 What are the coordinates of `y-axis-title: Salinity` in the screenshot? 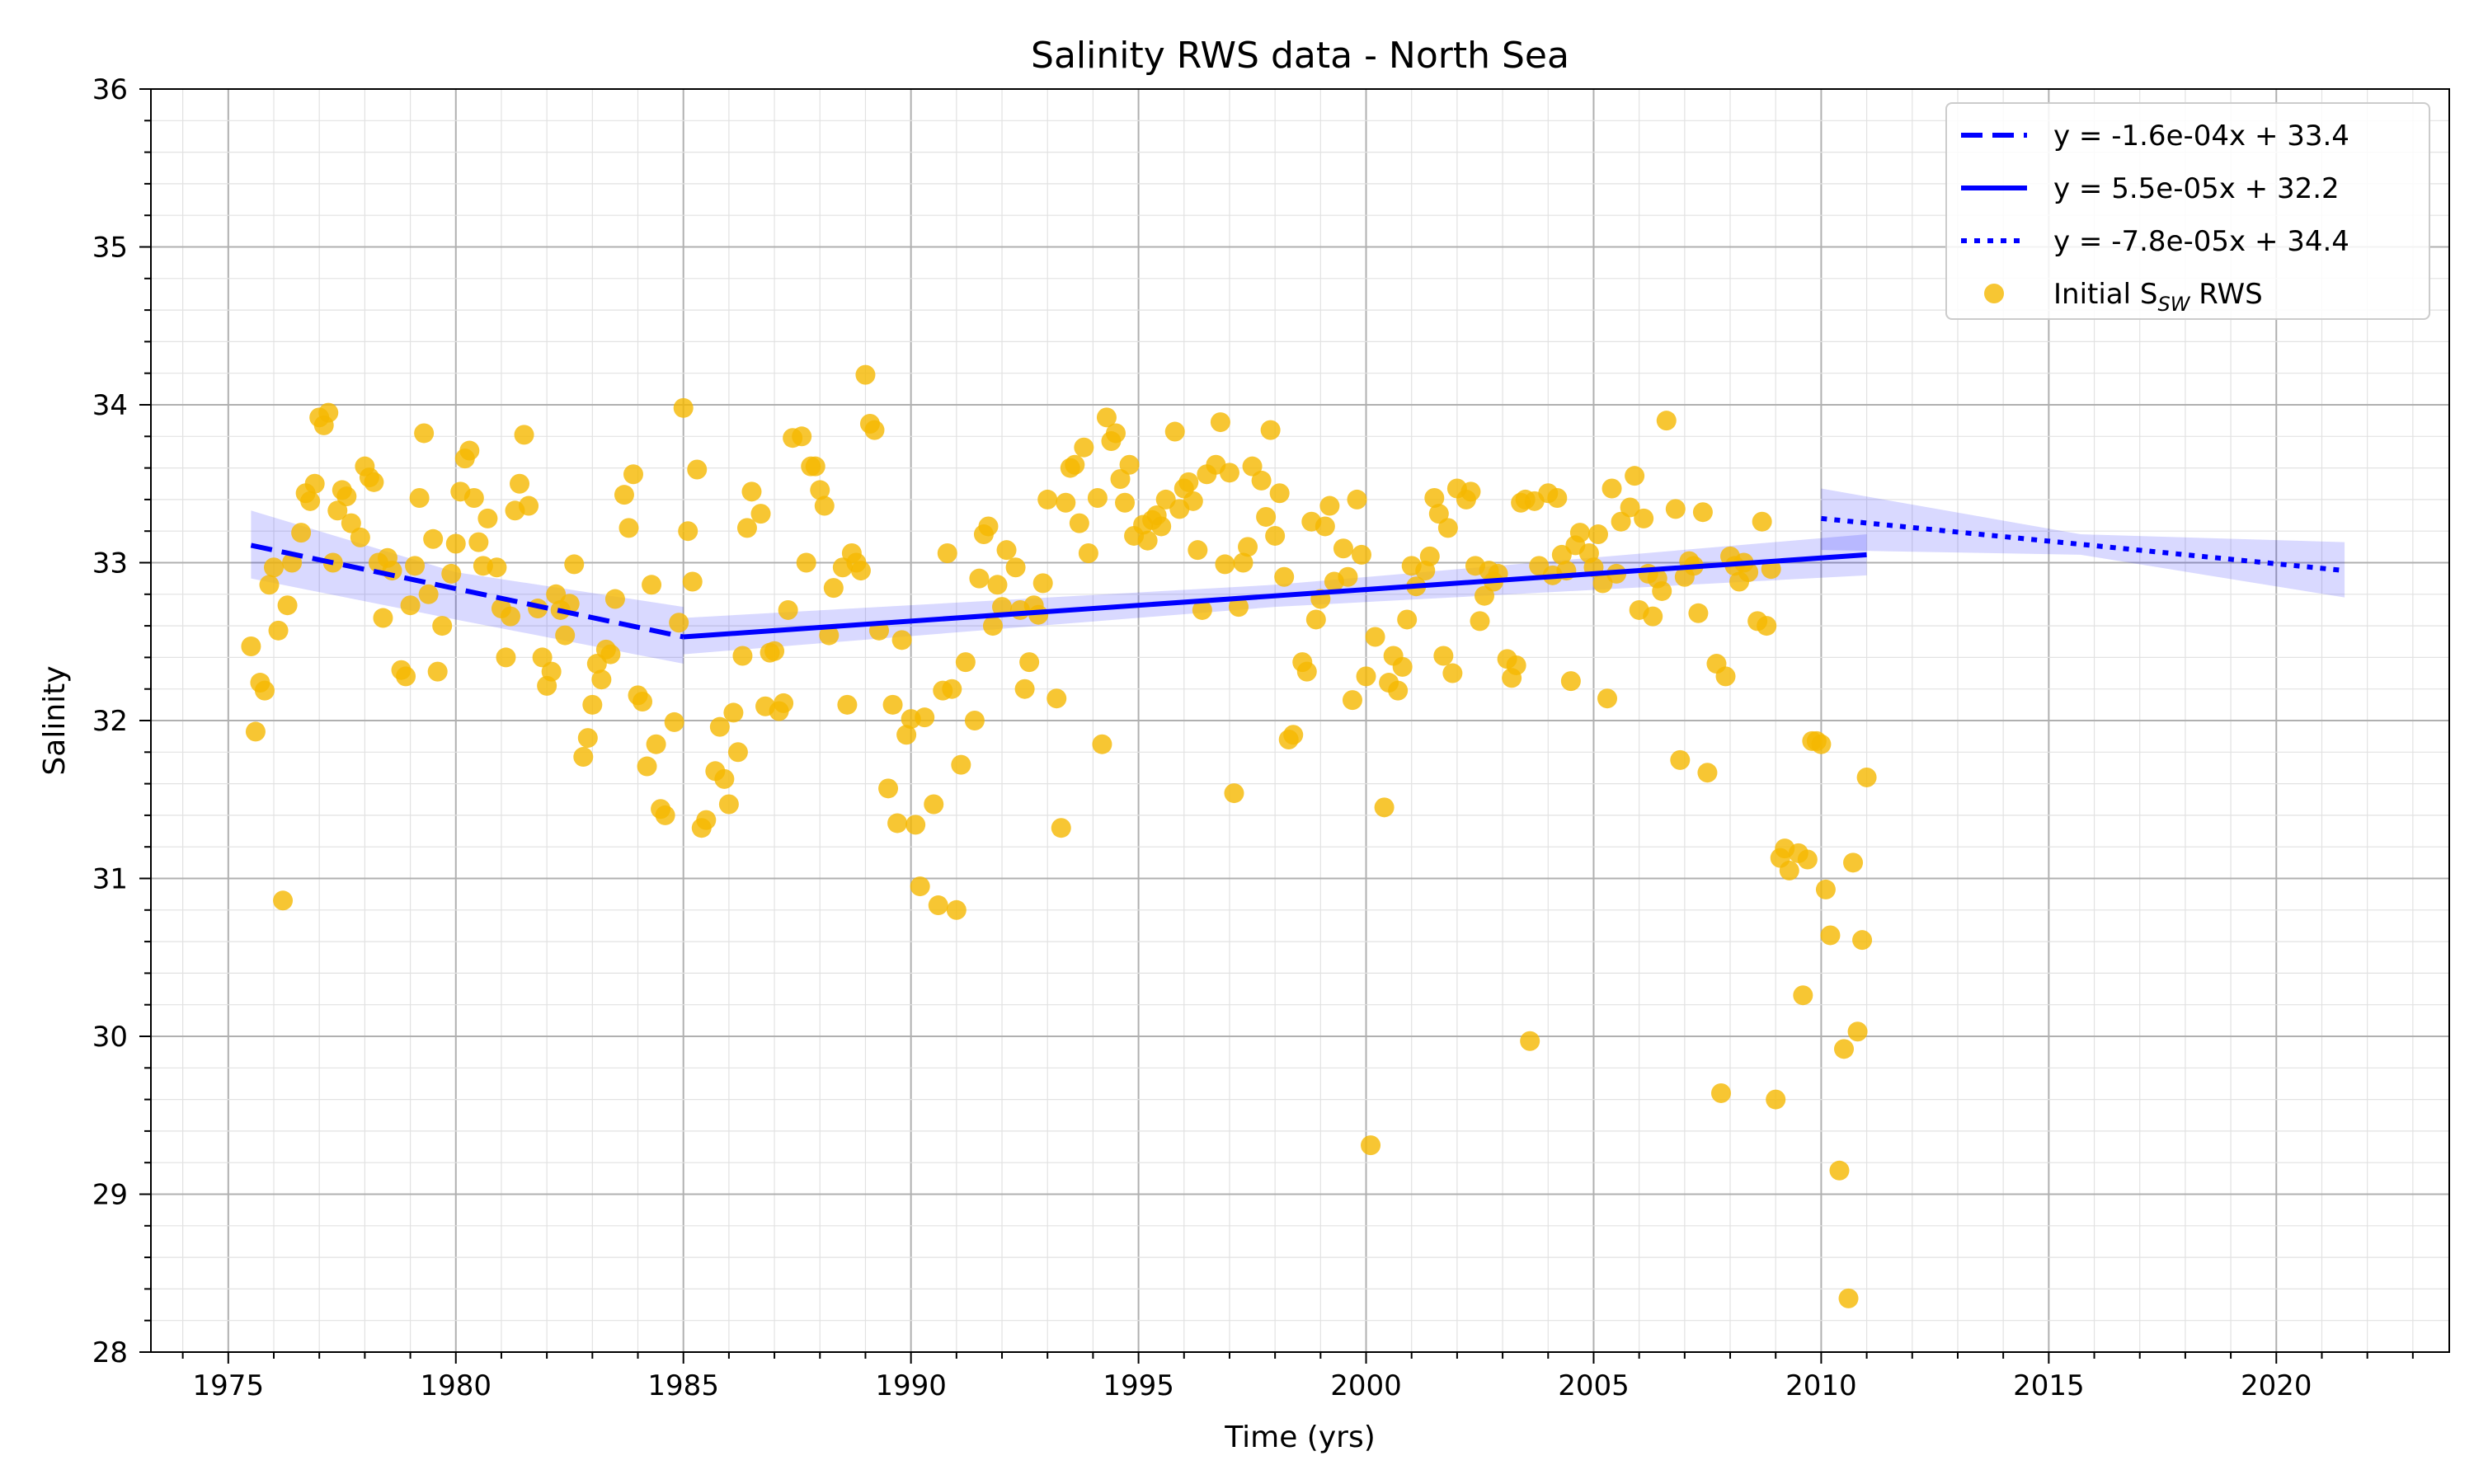 It's located at (55, 720).